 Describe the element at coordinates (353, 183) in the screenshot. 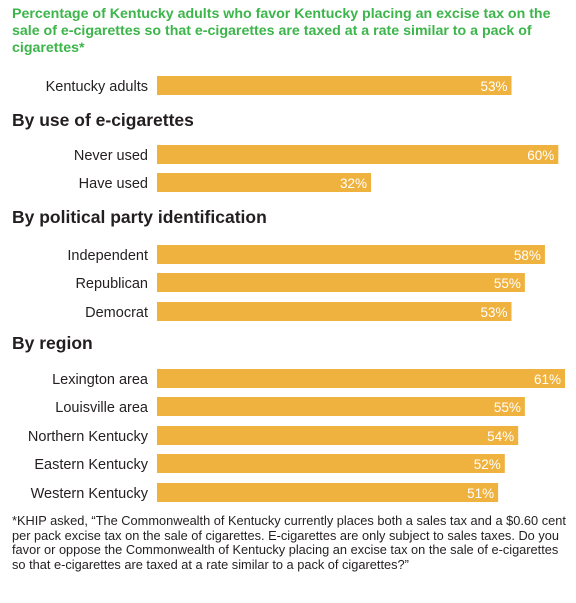

I see `data-label: 32%` at that location.